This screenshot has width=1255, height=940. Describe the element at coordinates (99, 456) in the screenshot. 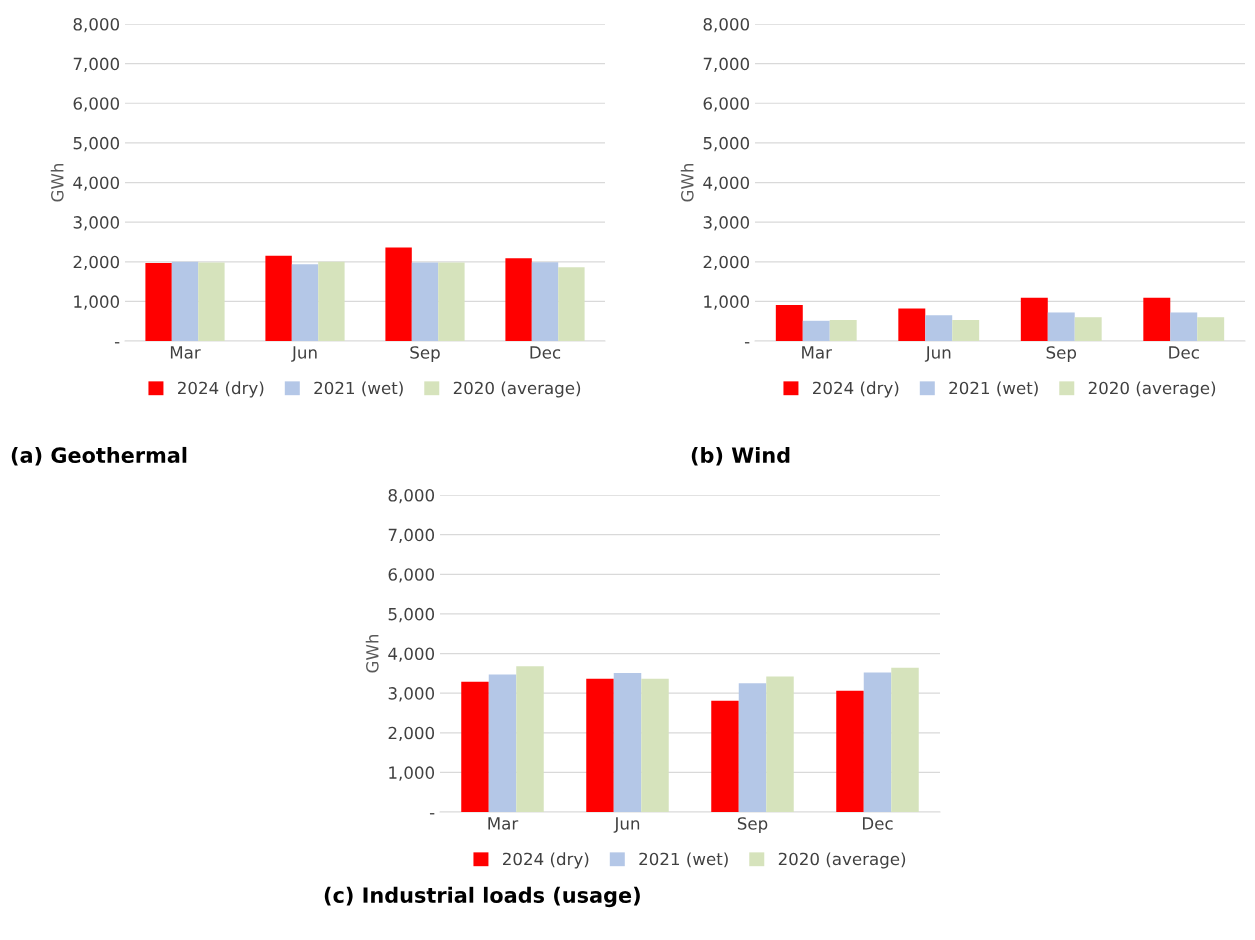

I see `text: (a) Geothermal` at that location.